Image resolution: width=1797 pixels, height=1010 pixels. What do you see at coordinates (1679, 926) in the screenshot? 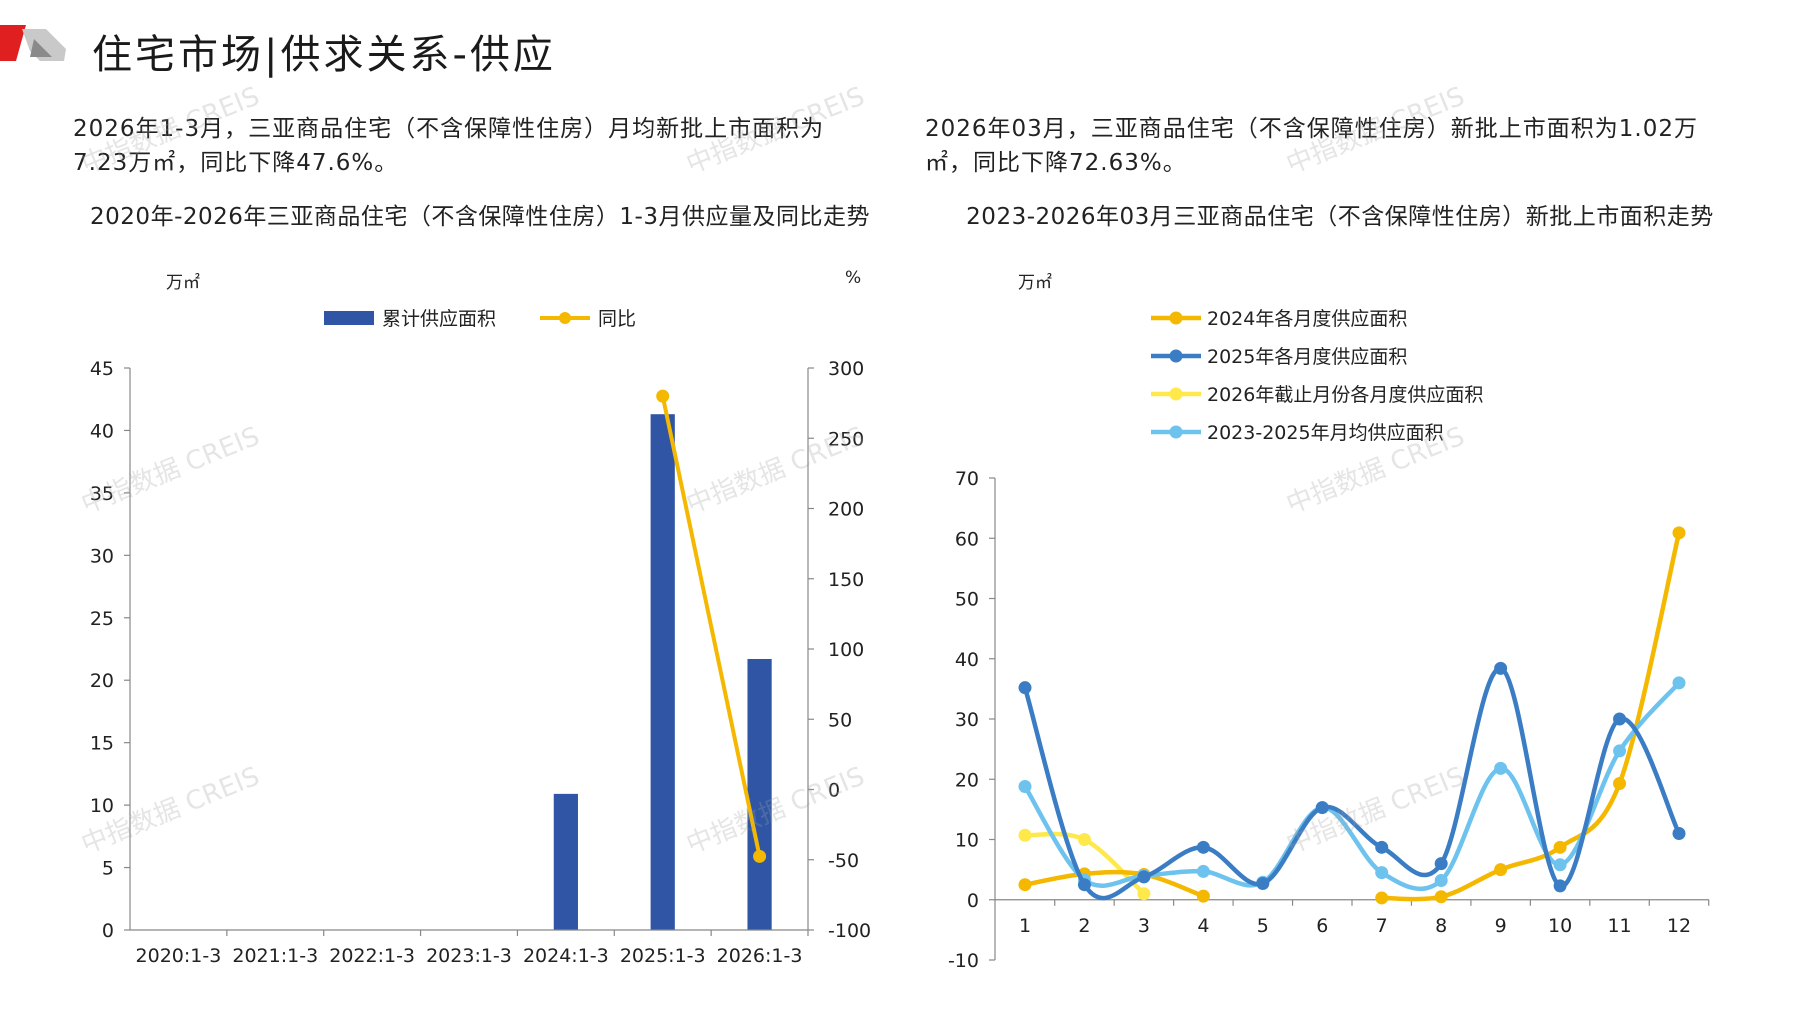
I see `x-tick-label: 12` at bounding box center [1679, 926].